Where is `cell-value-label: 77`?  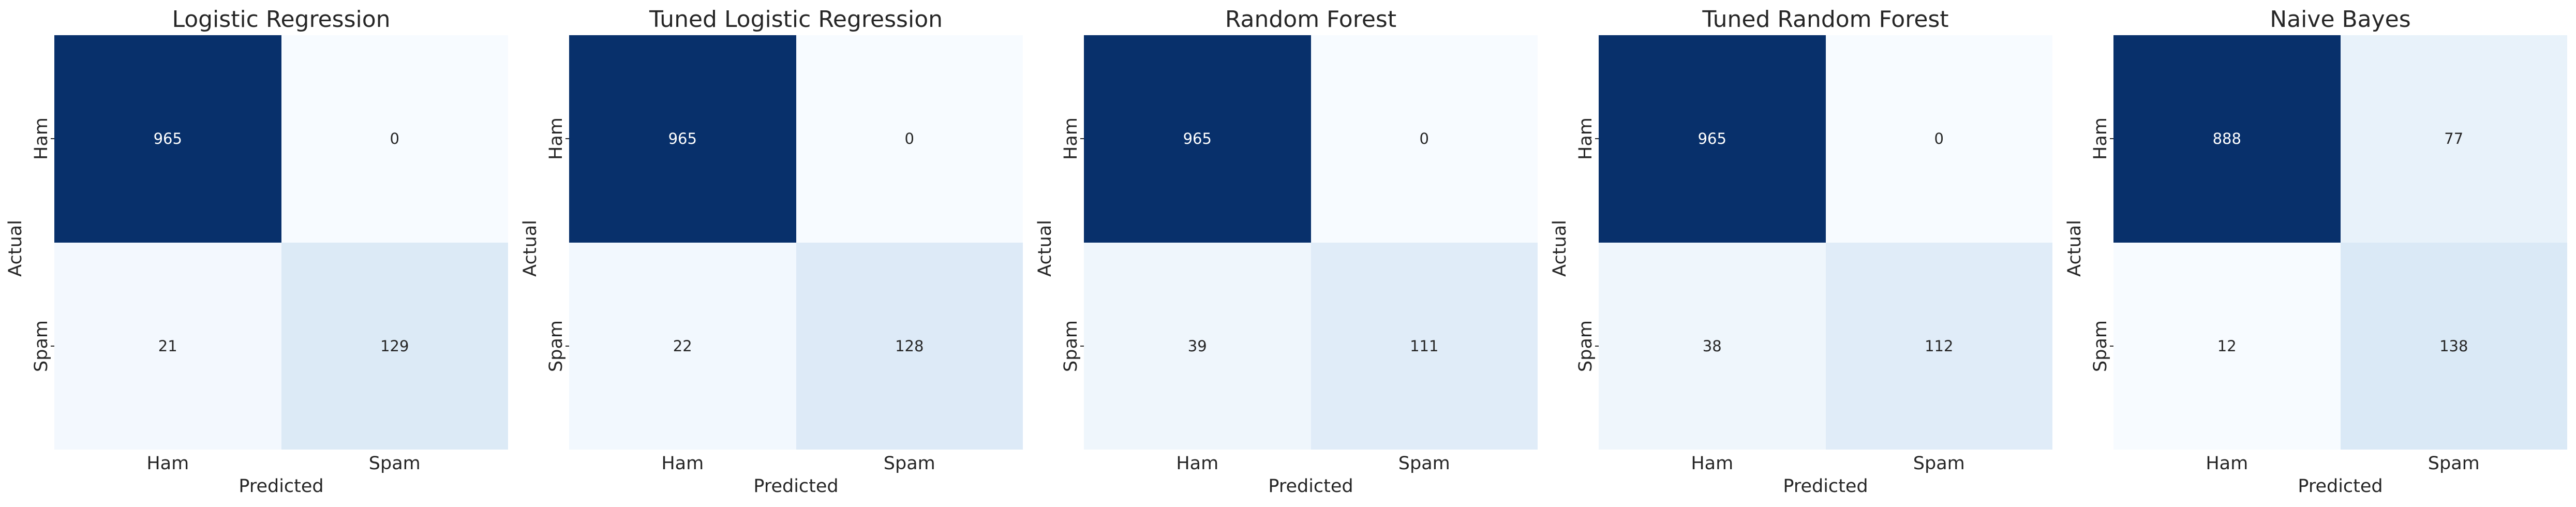 cell-value-label: 77 is located at coordinates (2454, 139).